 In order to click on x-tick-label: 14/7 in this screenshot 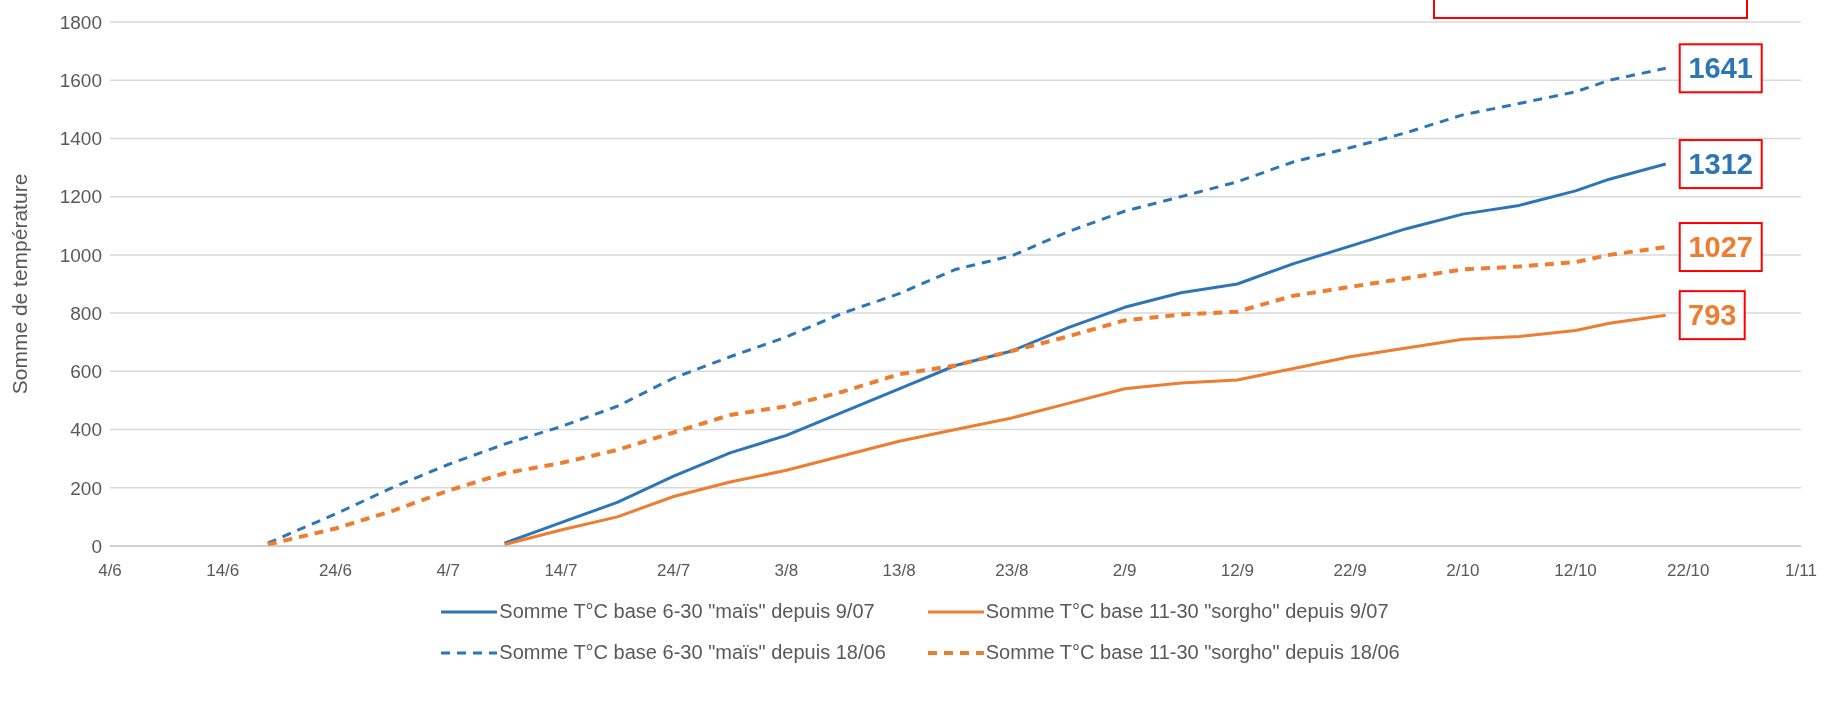, I will do `click(561, 571)`.